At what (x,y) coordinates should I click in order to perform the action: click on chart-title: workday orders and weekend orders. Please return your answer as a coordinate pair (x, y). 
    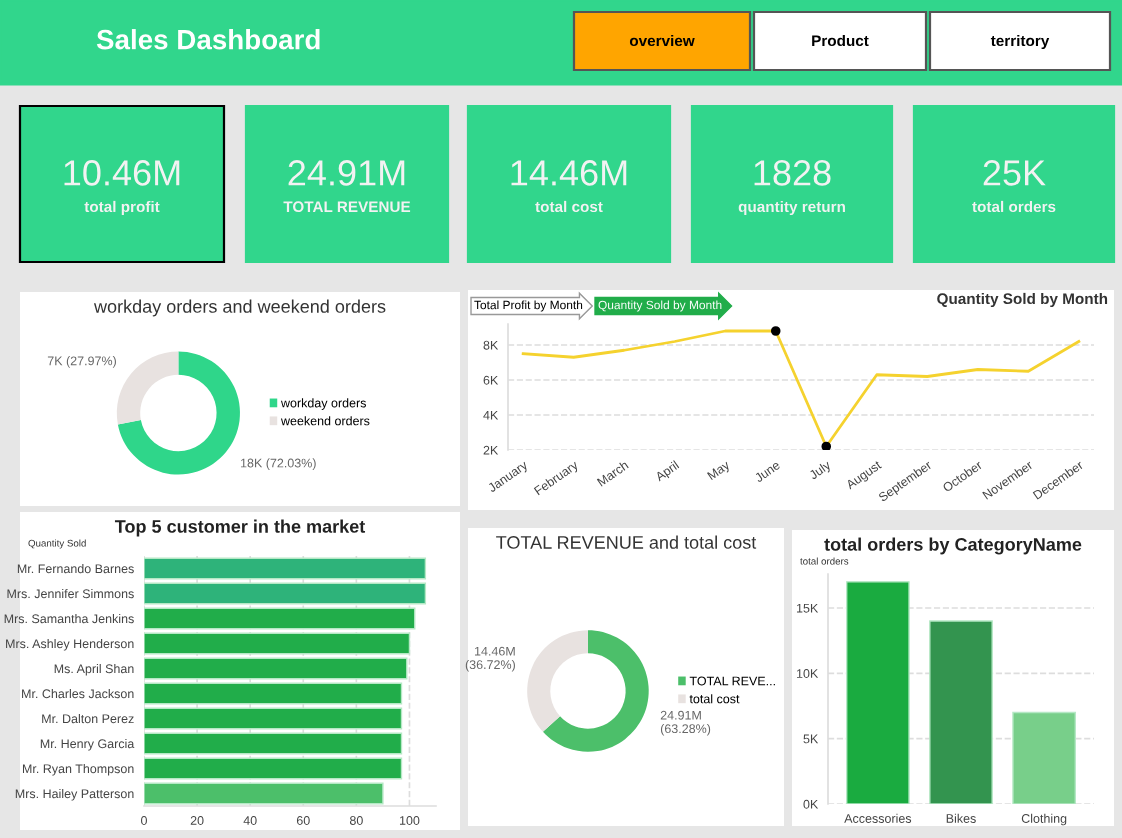
    Looking at the image, I should click on (239, 308).